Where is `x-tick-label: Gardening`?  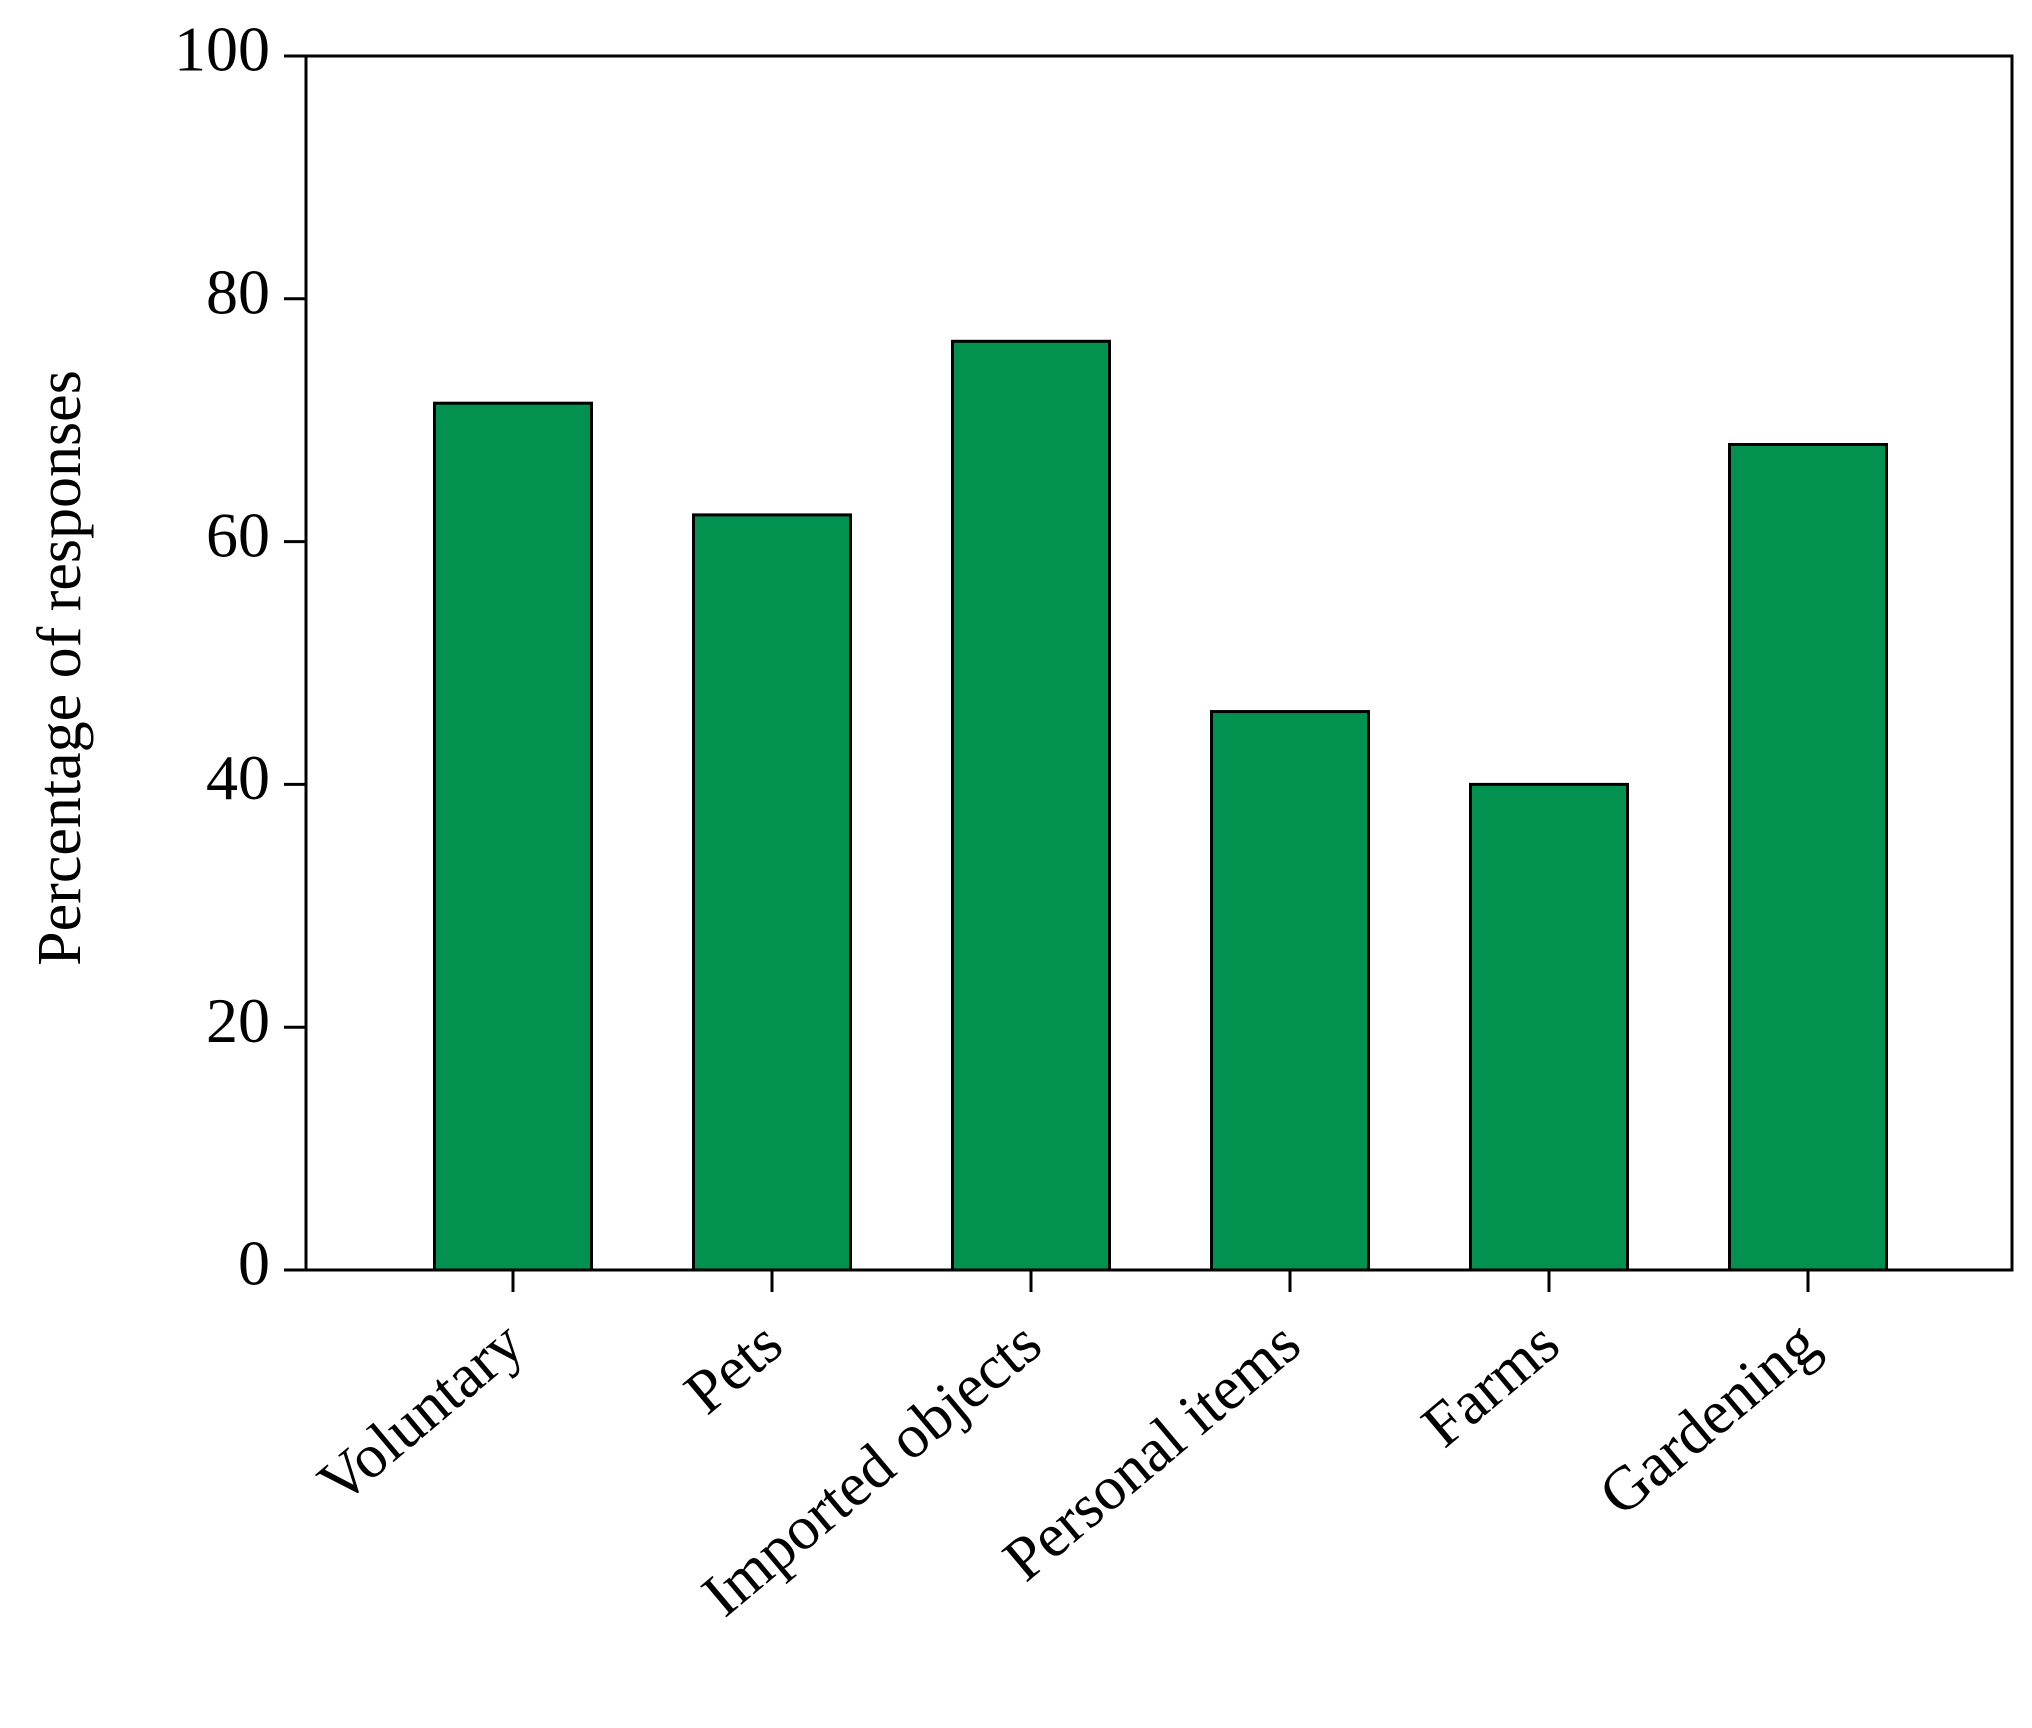 x-tick-label: Gardening is located at coordinates (1709, 1419).